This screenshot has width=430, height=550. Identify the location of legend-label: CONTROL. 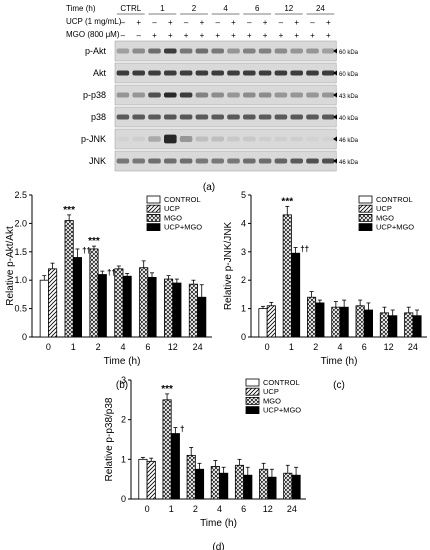
(182, 199).